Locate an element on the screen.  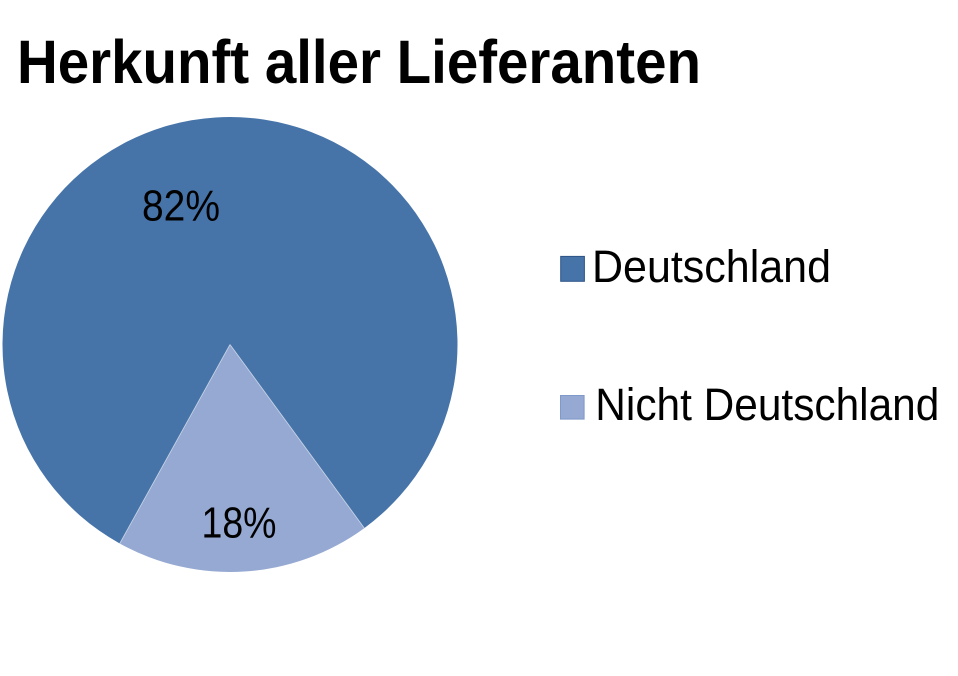
svg-text: Nicht Deutschland is located at coordinates (767, 404).